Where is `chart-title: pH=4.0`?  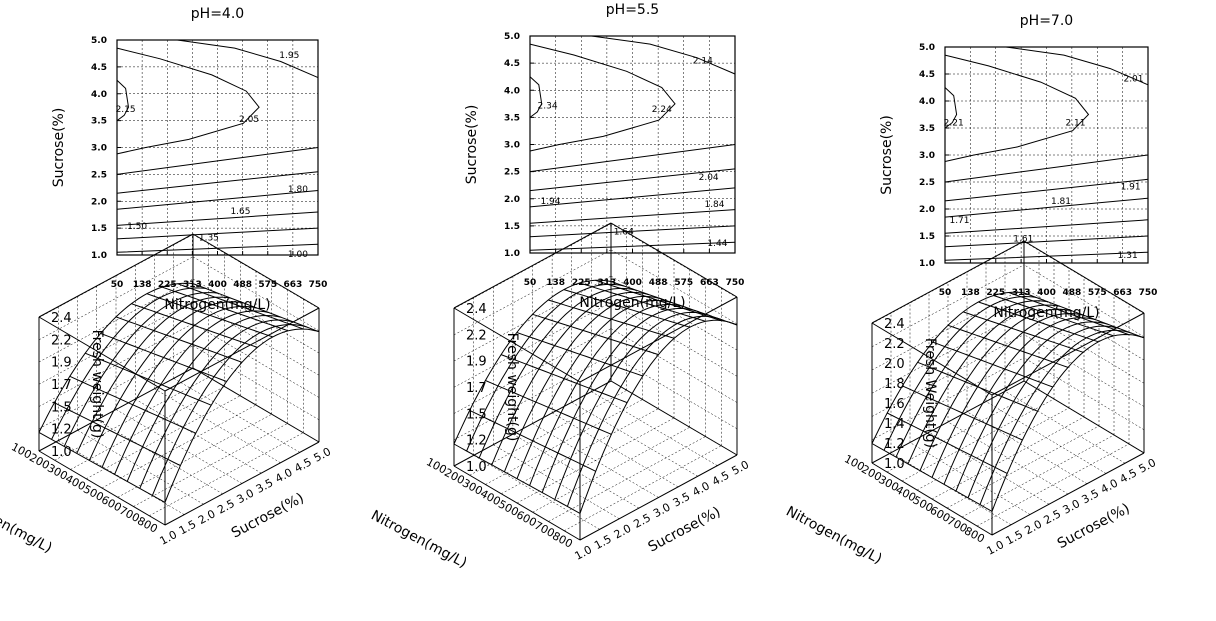 chart-title: pH=4.0 is located at coordinates (217, 14).